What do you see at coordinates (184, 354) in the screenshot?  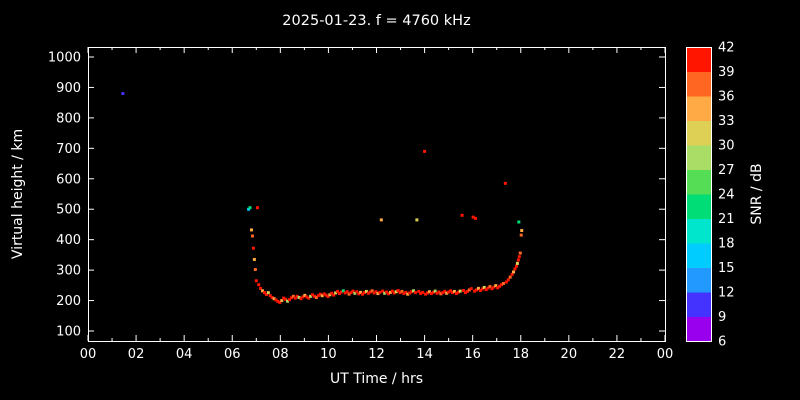 I see `x-tick-label: 04` at bounding box center [184, 354].